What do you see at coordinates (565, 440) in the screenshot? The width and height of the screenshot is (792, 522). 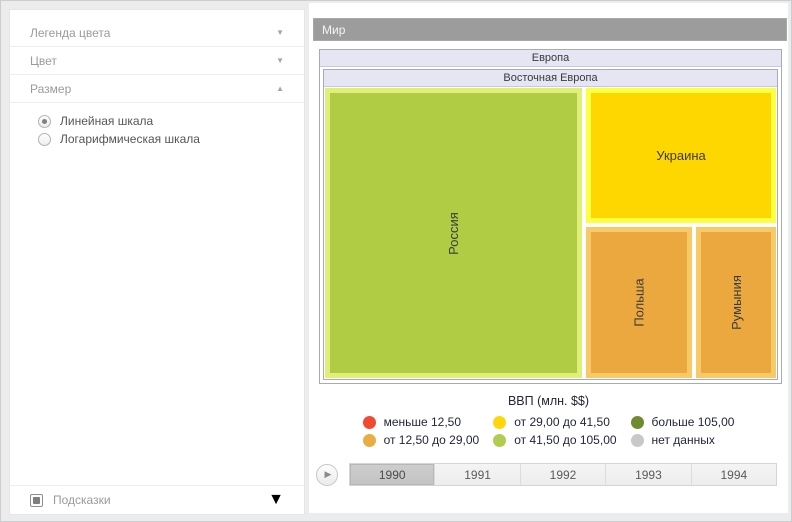 I see `legend-item-label: от 41,50 до 105,00` at bounding box center [565, 440].